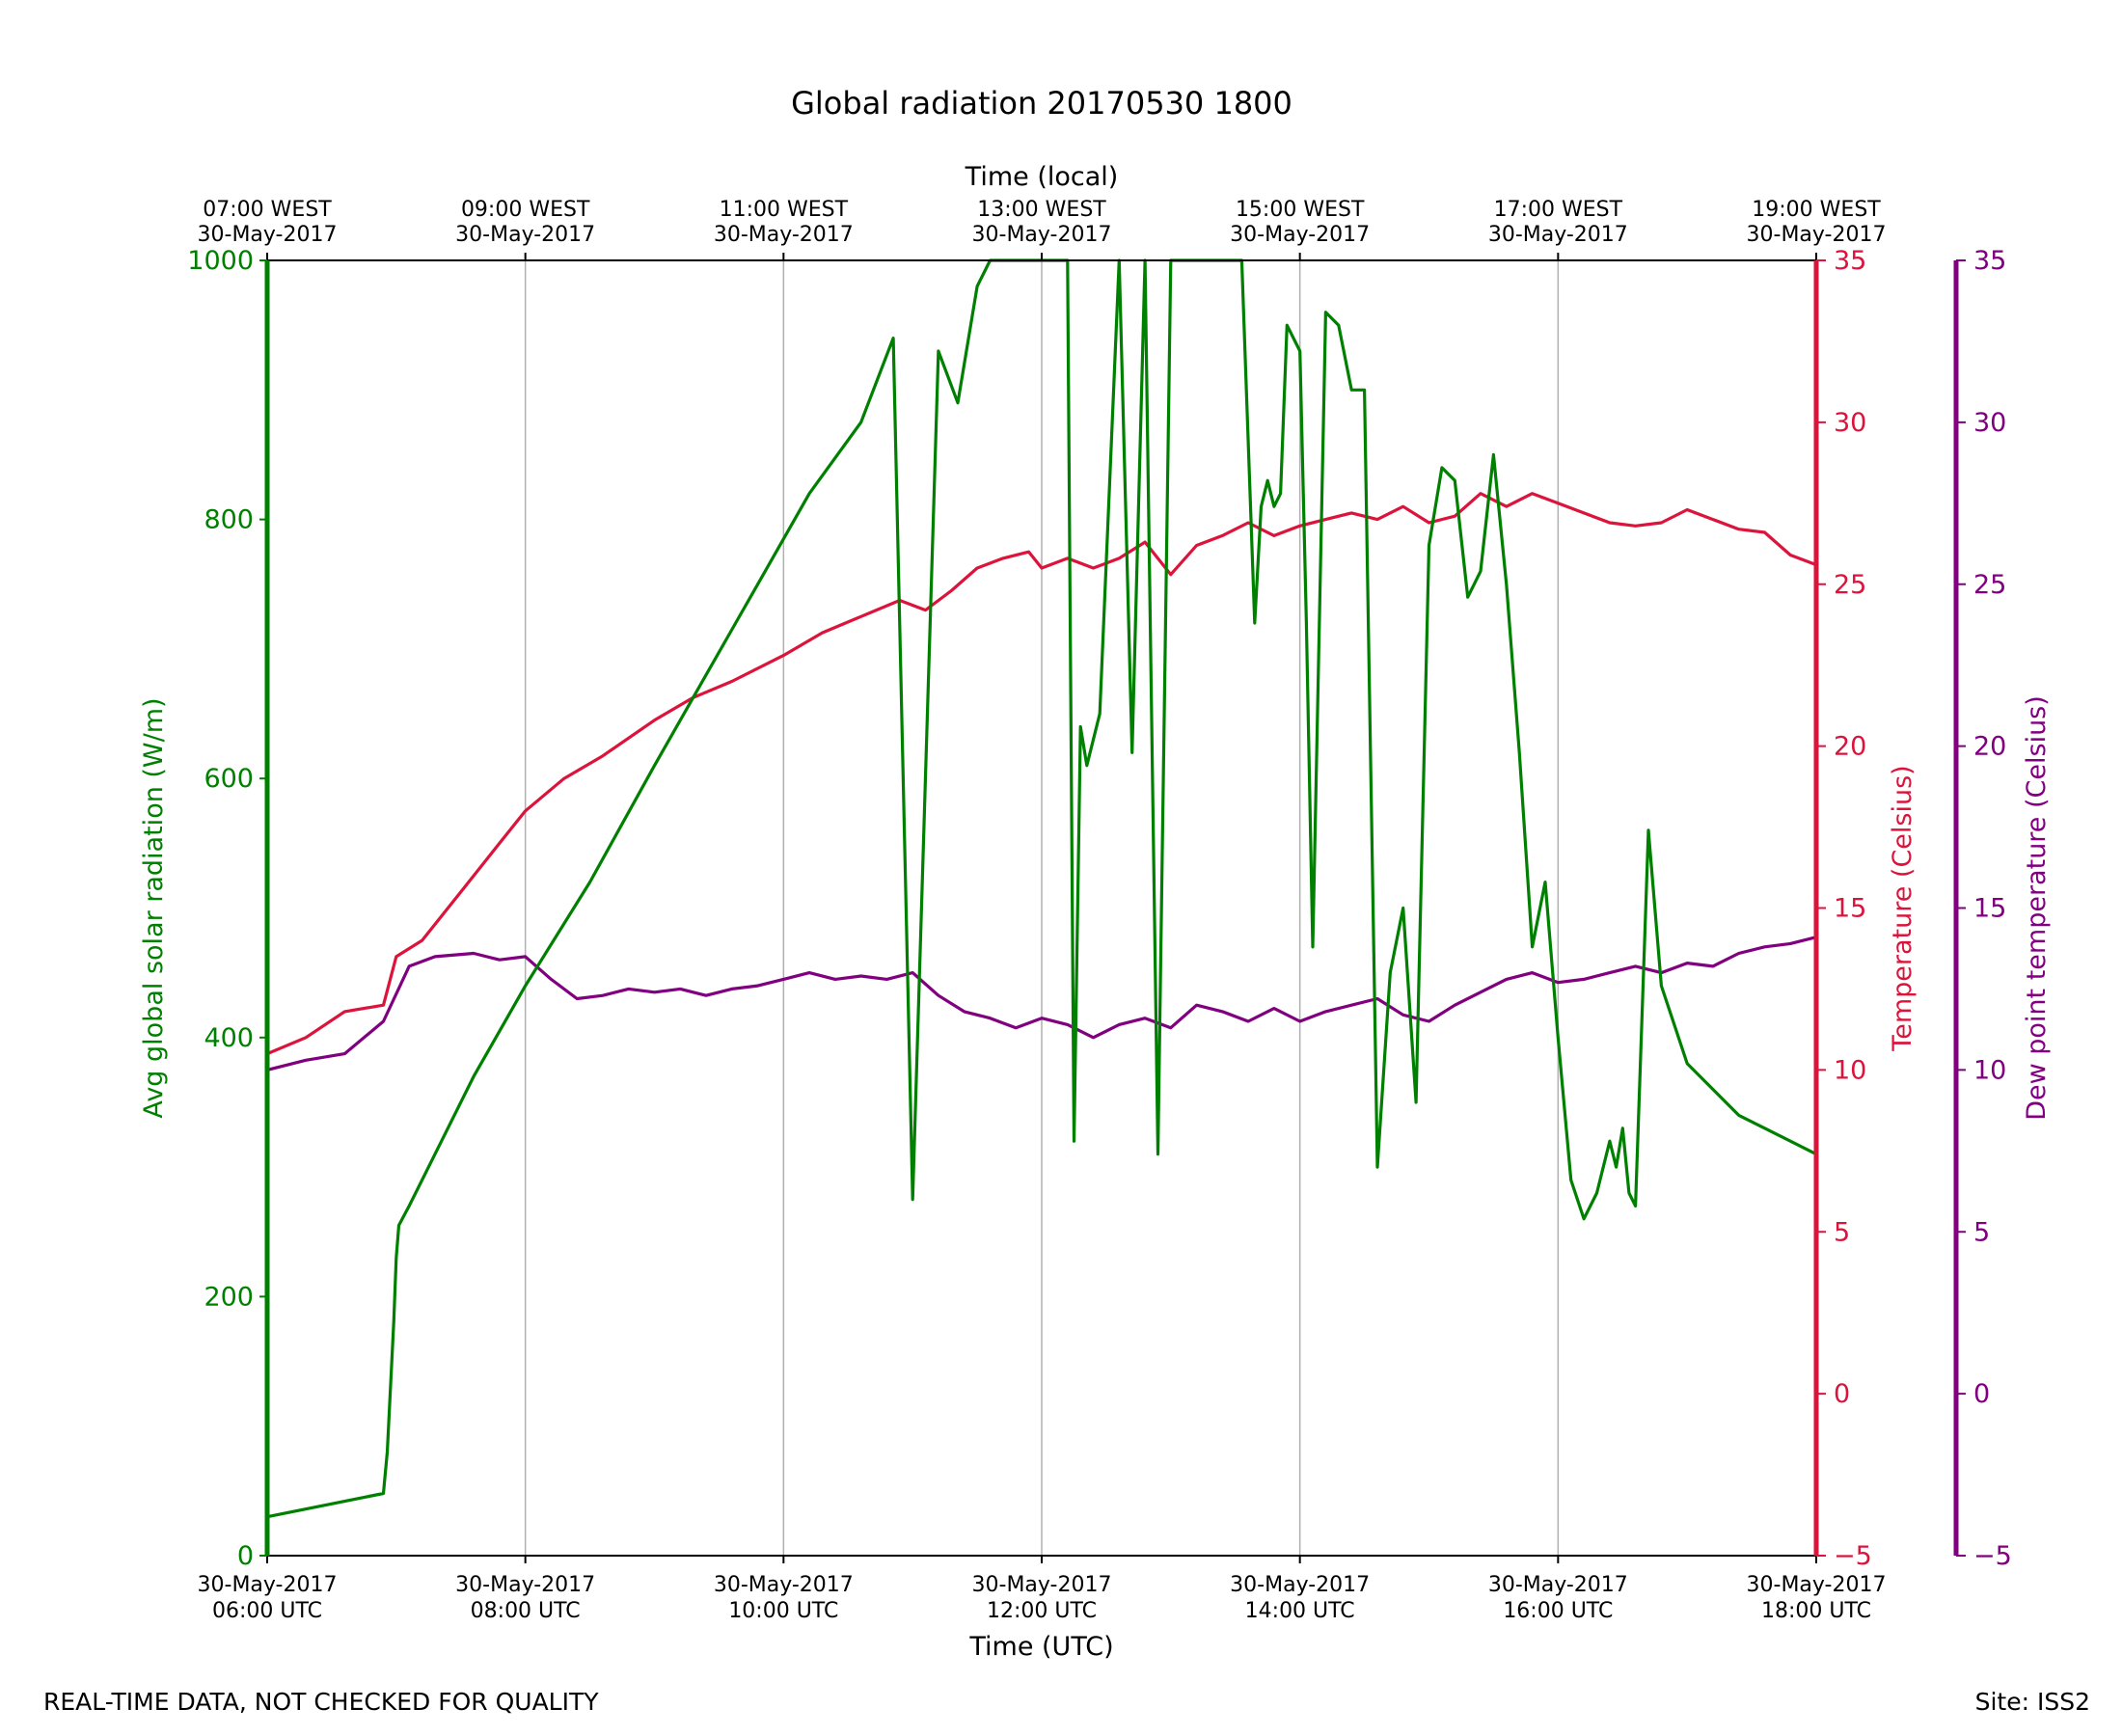 The image size is (2122, 1736). What do you see at coordinates (1301, 210) in the screenshot?
I see `x2-tick-time: 15:00 WEST` at bounding box center [1301, 210].